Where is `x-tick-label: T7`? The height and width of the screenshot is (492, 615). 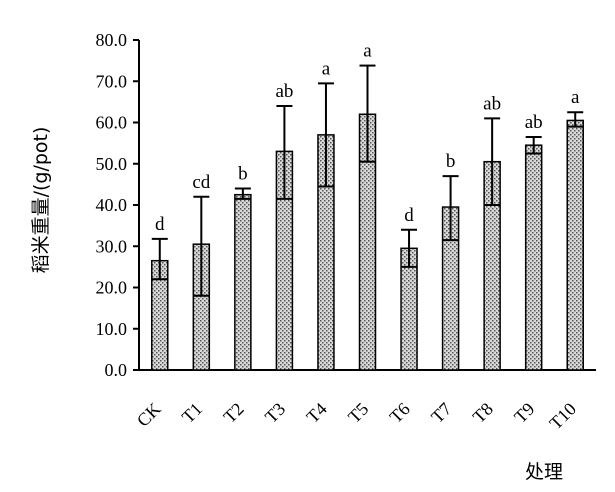 x-tick-label: T7 is located at coordinates (441, 413).